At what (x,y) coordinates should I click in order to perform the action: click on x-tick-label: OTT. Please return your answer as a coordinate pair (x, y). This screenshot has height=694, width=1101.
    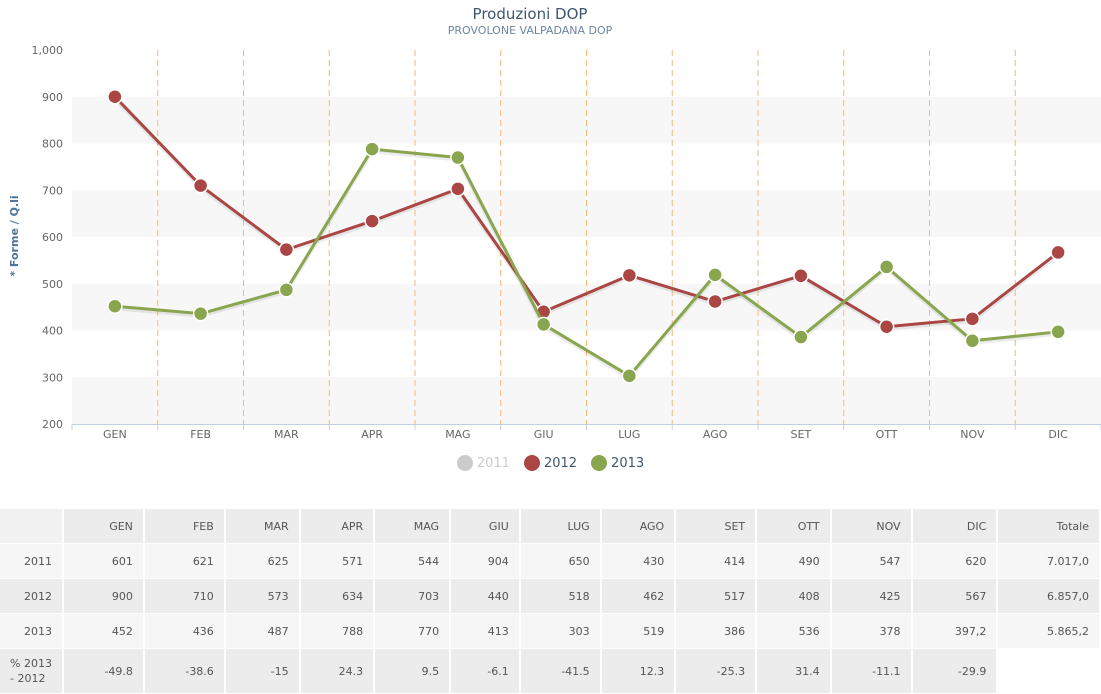
    Looking at the image, I should click on (887, 434).